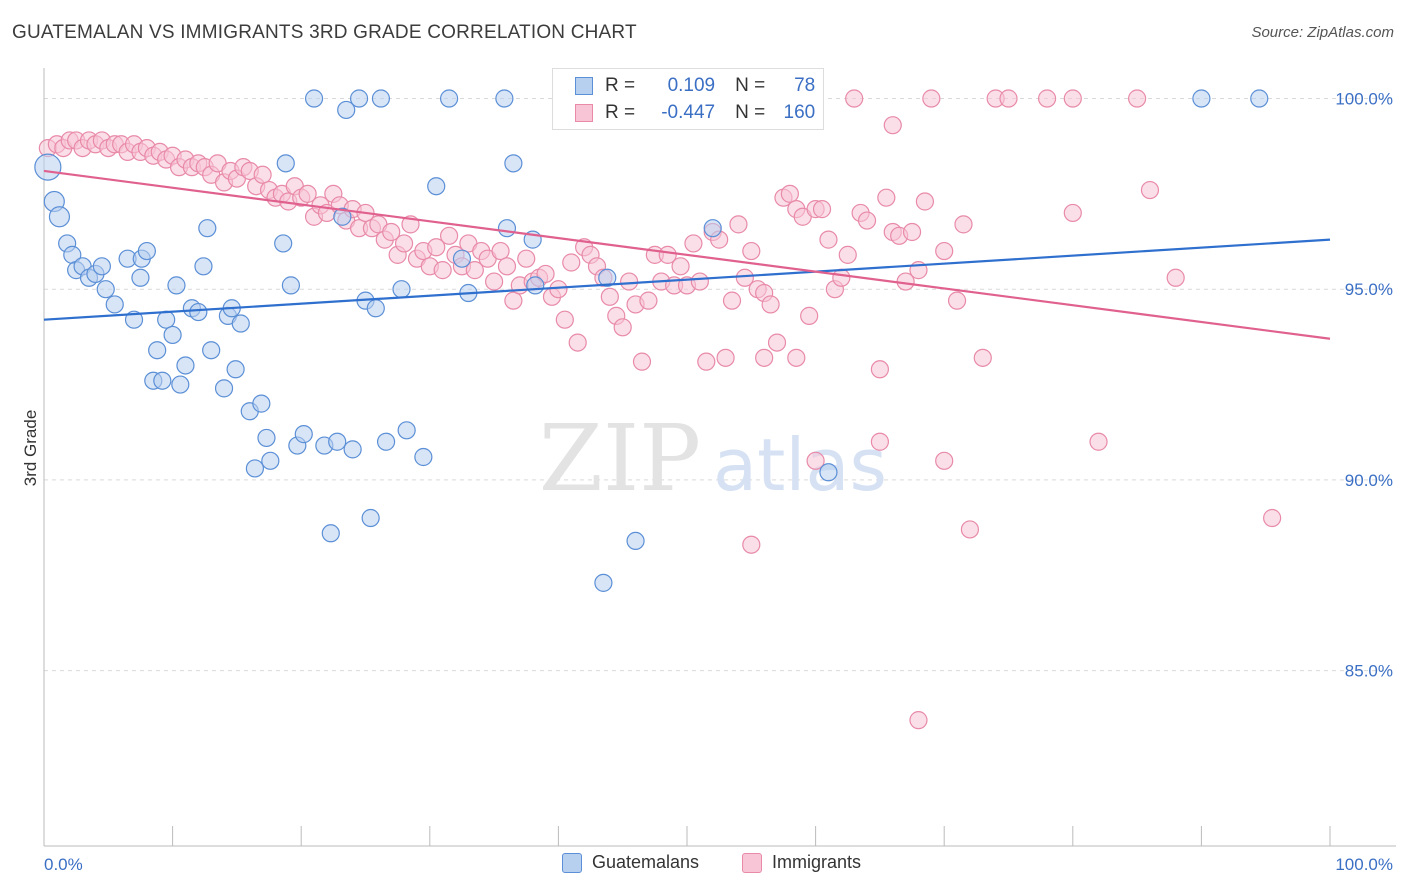 This screenshot has width=1406, height=892. Describe the element at coordinates (799, 112) in the screenshot. I see `n-value: 160` at that location.